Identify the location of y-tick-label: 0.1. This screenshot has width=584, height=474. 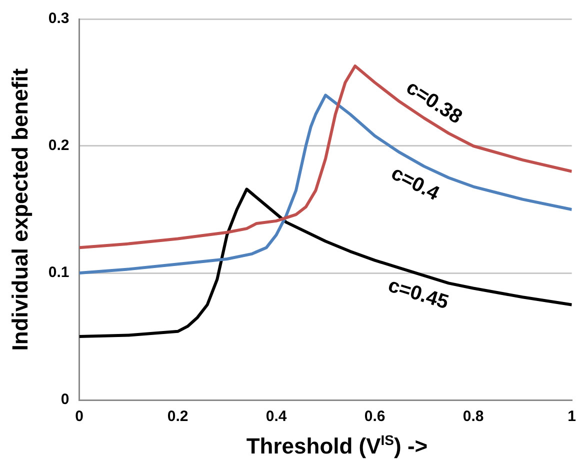
(59, 273).